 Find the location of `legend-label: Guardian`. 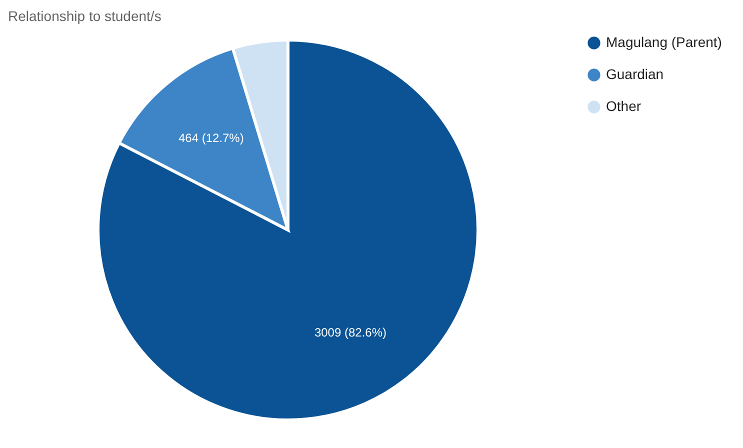

legend-label: Guardian is located at coordinates (635, 74).